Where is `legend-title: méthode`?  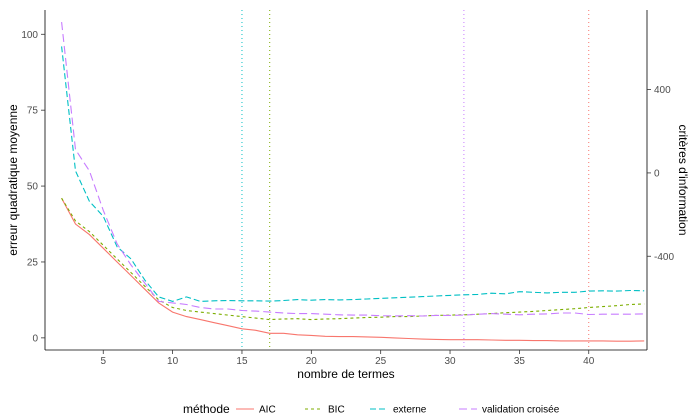
legend-title: méthode is located at coordinates (206, 408).